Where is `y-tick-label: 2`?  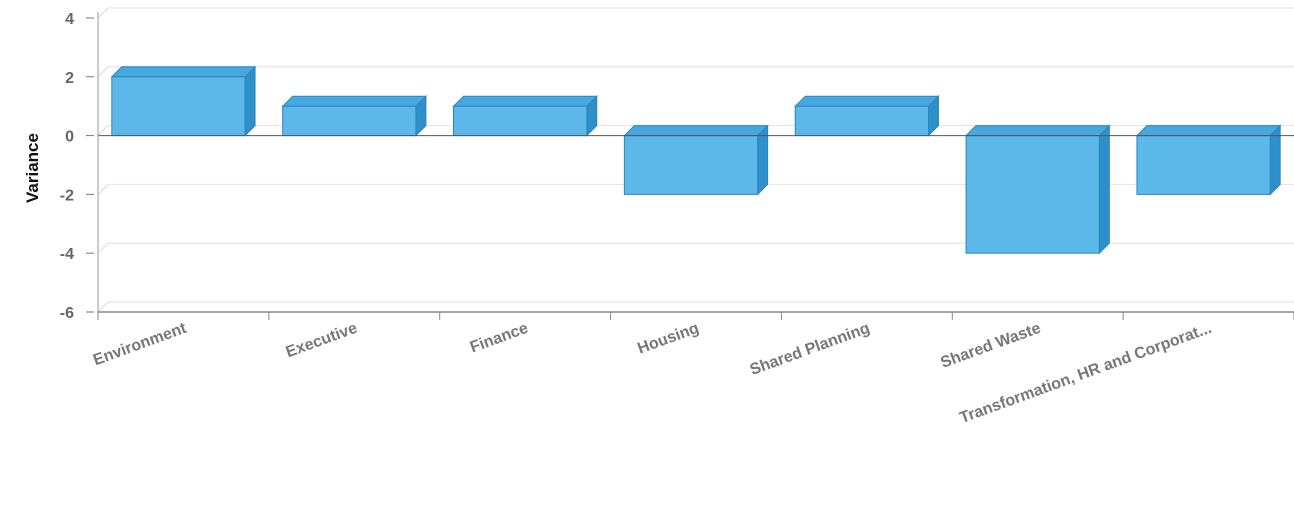 y-tick-label: 2 is located at coordinates (69, 78).